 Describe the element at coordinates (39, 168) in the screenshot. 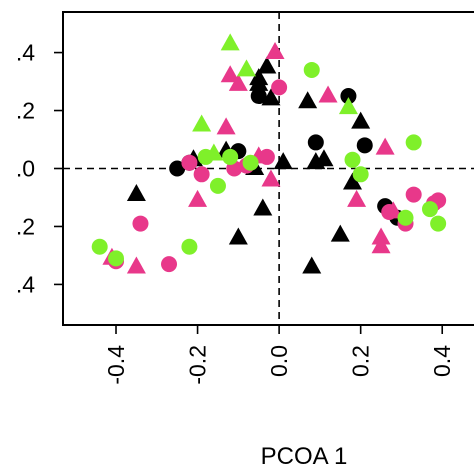

I see `y-axis: .4 .2 .0 .2 .4` at that location.